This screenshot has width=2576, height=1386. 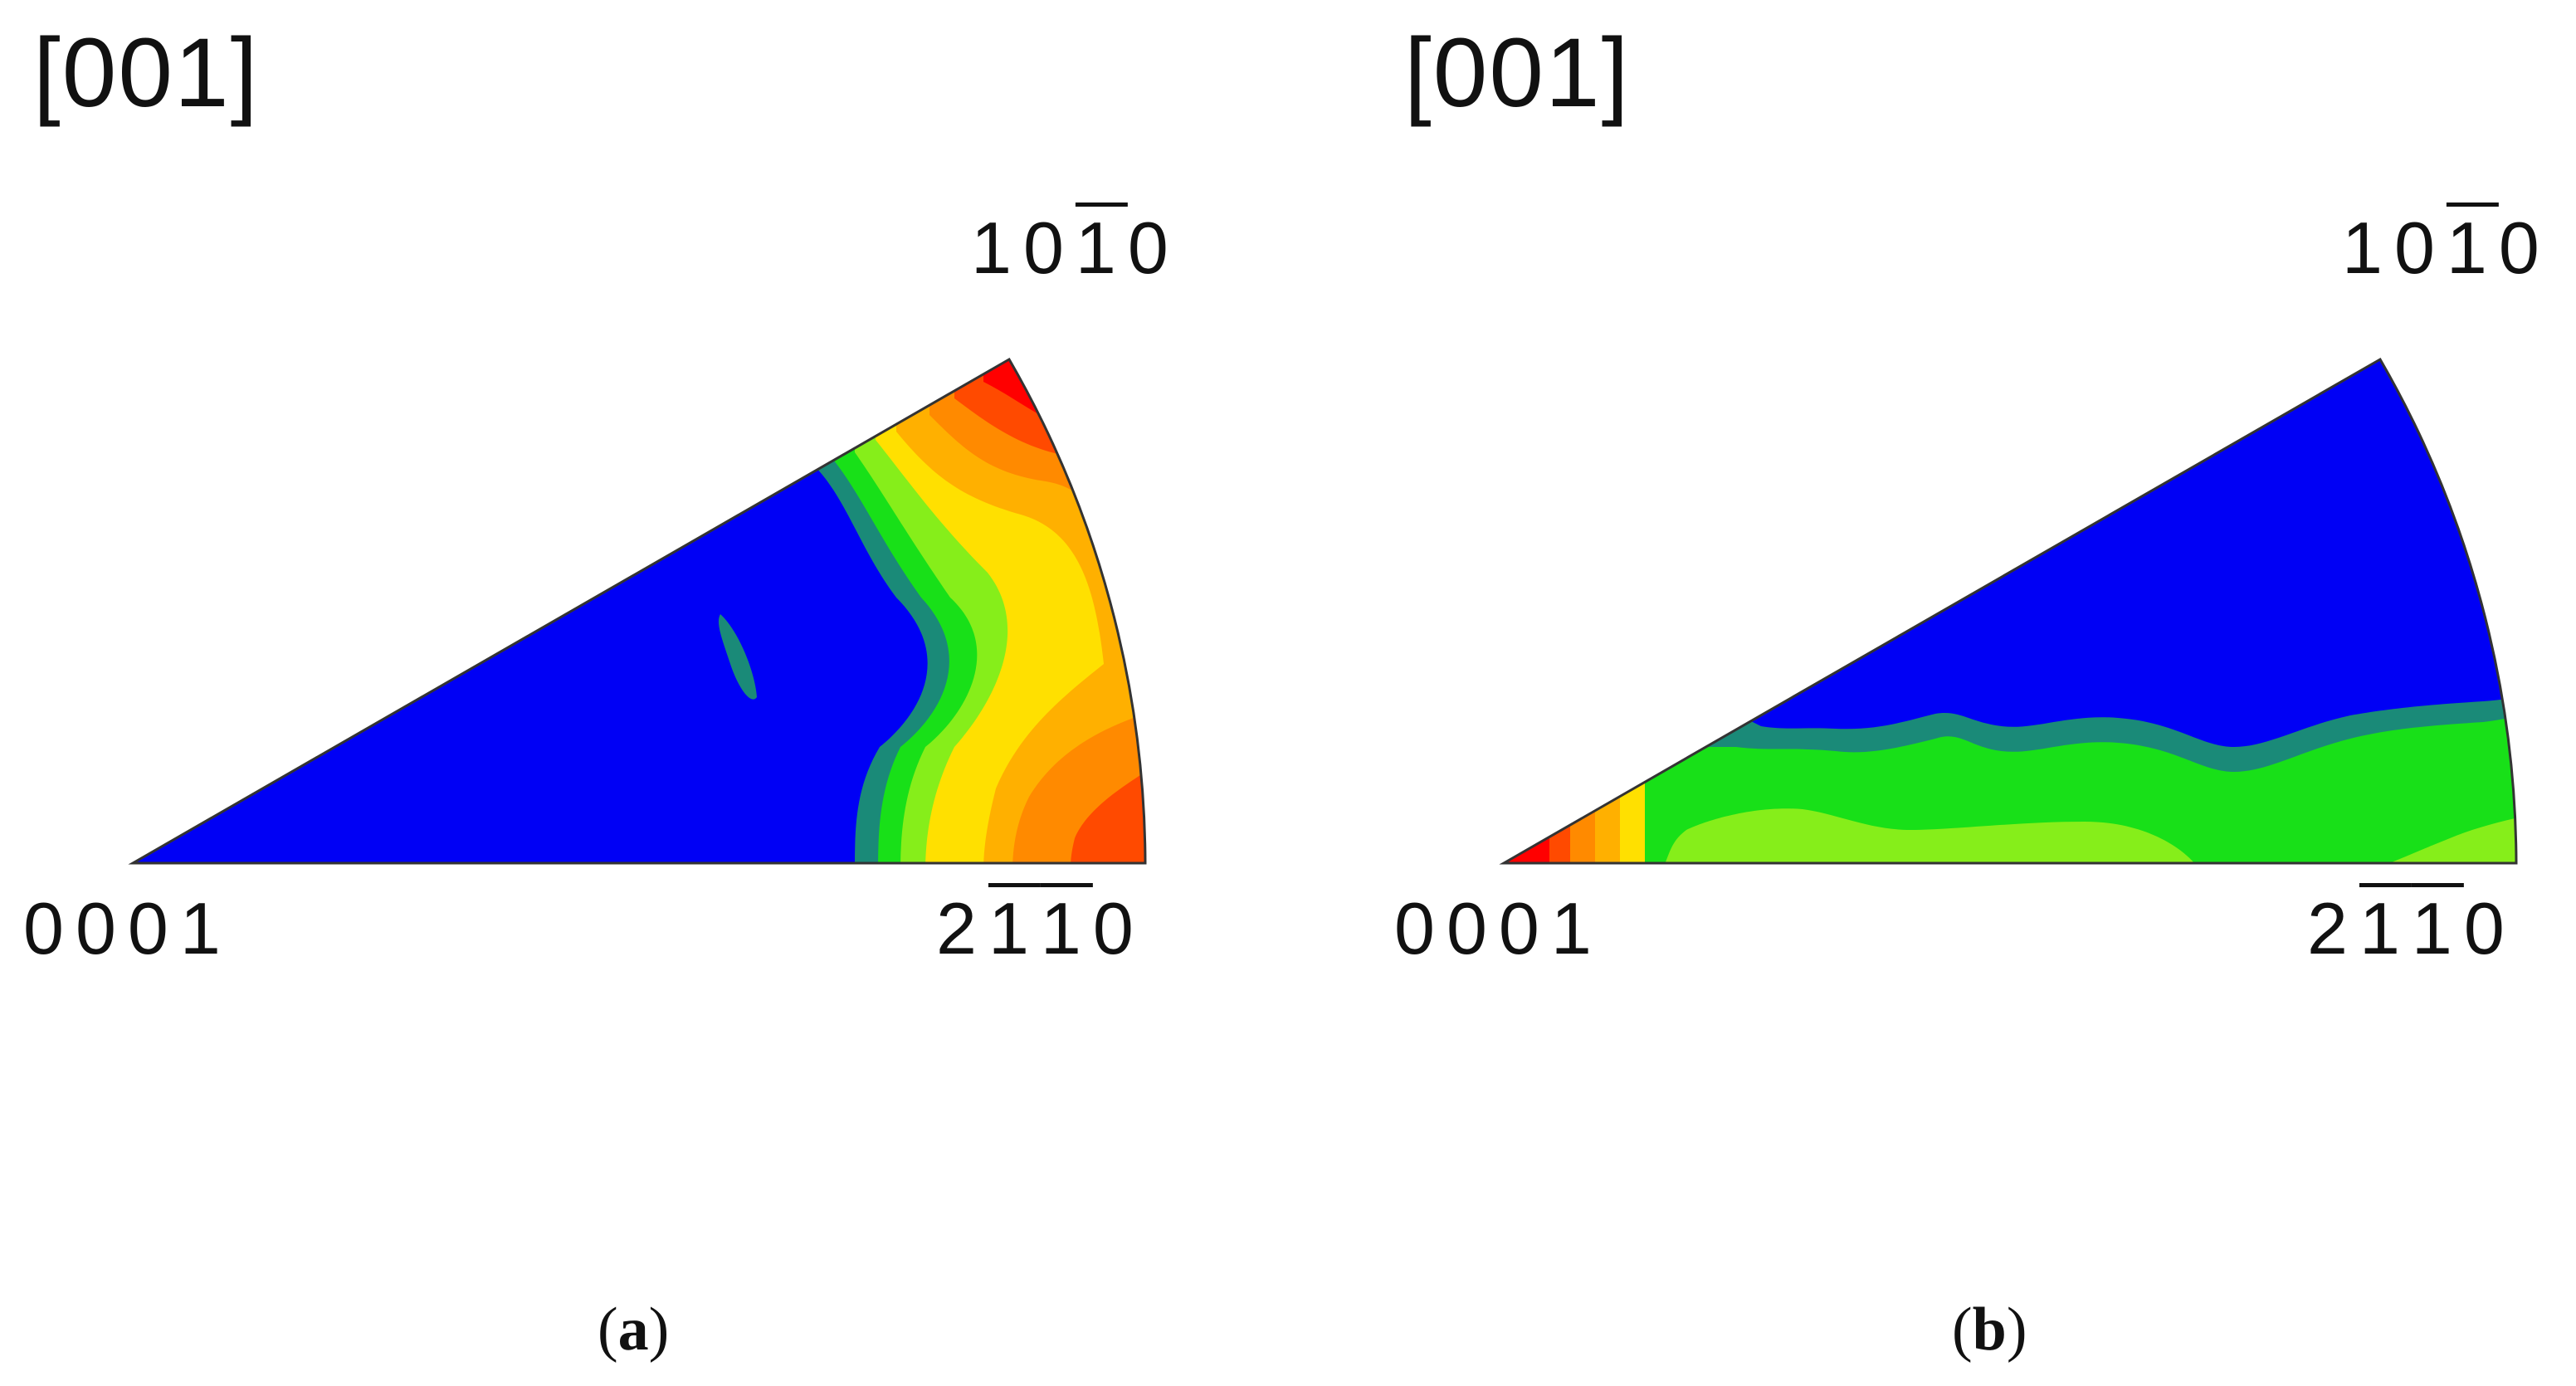 I want to click on caption-letter: a, so click(x=633, y=1330).